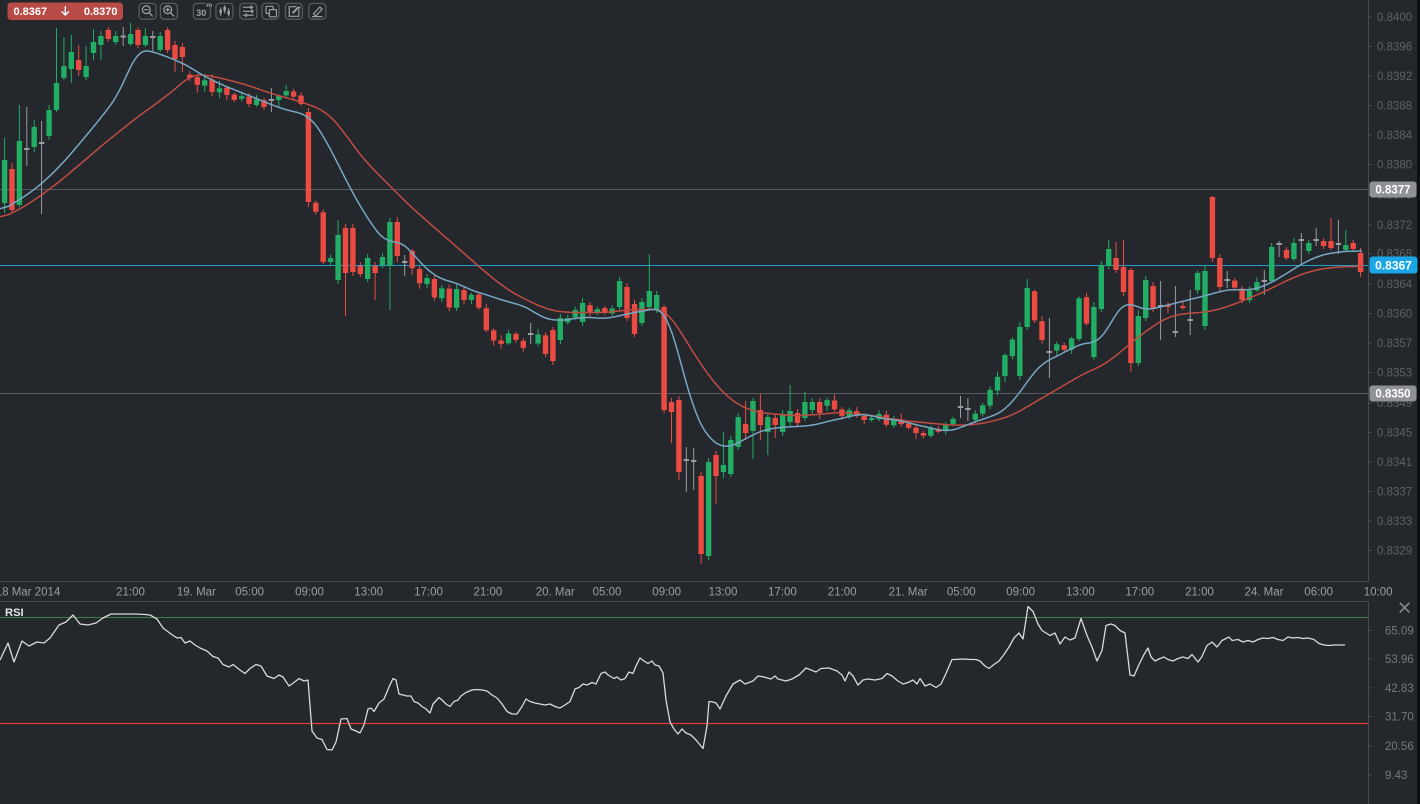 This screenshot has height=804, width=1420. I want to click on svg-text: 0.8337, so click(1394, 493).